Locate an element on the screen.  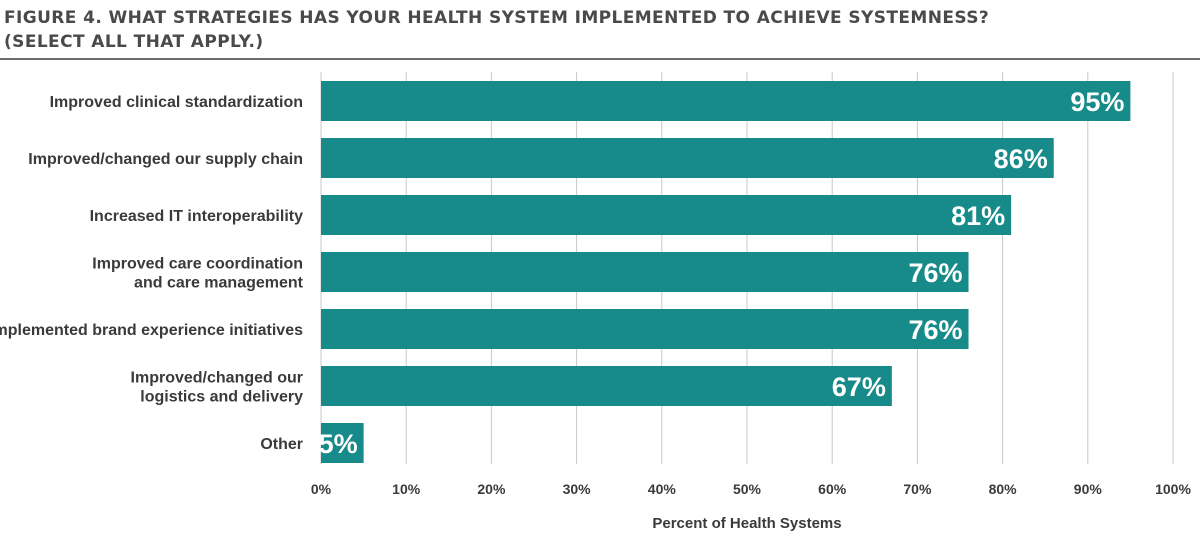
x-tick-label-10: 10% is located at coordinates (406, 489).